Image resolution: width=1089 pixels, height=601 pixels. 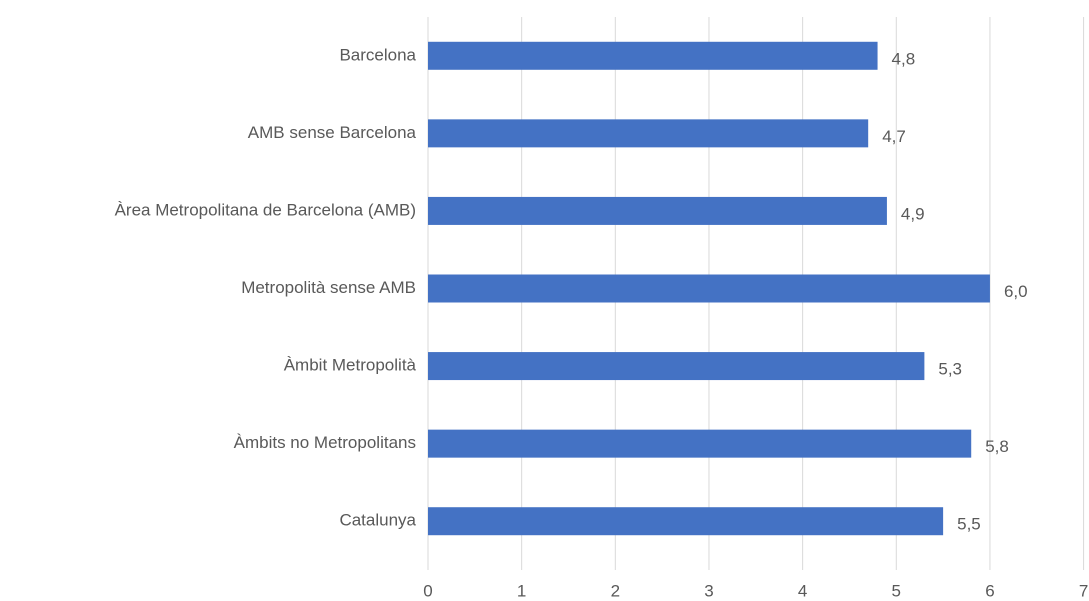 I want to click on data-label: 5,8, so click(x=997, y=446).